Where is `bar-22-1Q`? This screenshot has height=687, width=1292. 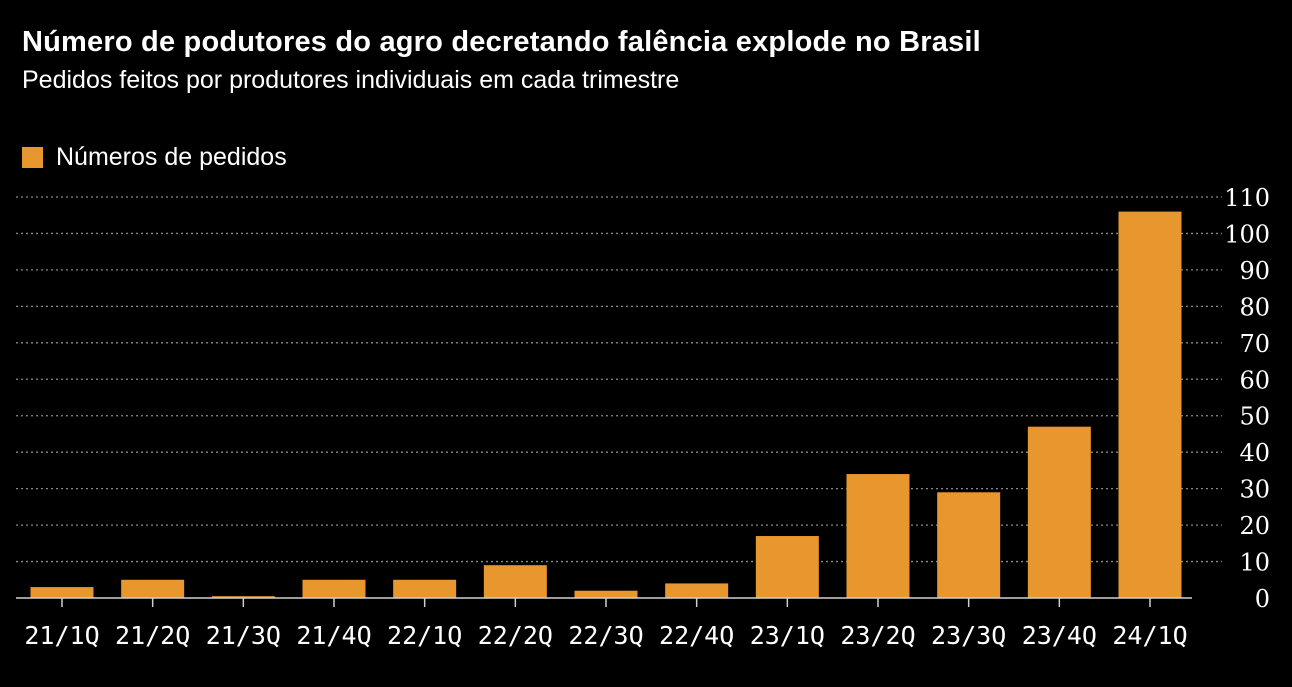
bar-22-1Q is located at coordinates (425, 588).